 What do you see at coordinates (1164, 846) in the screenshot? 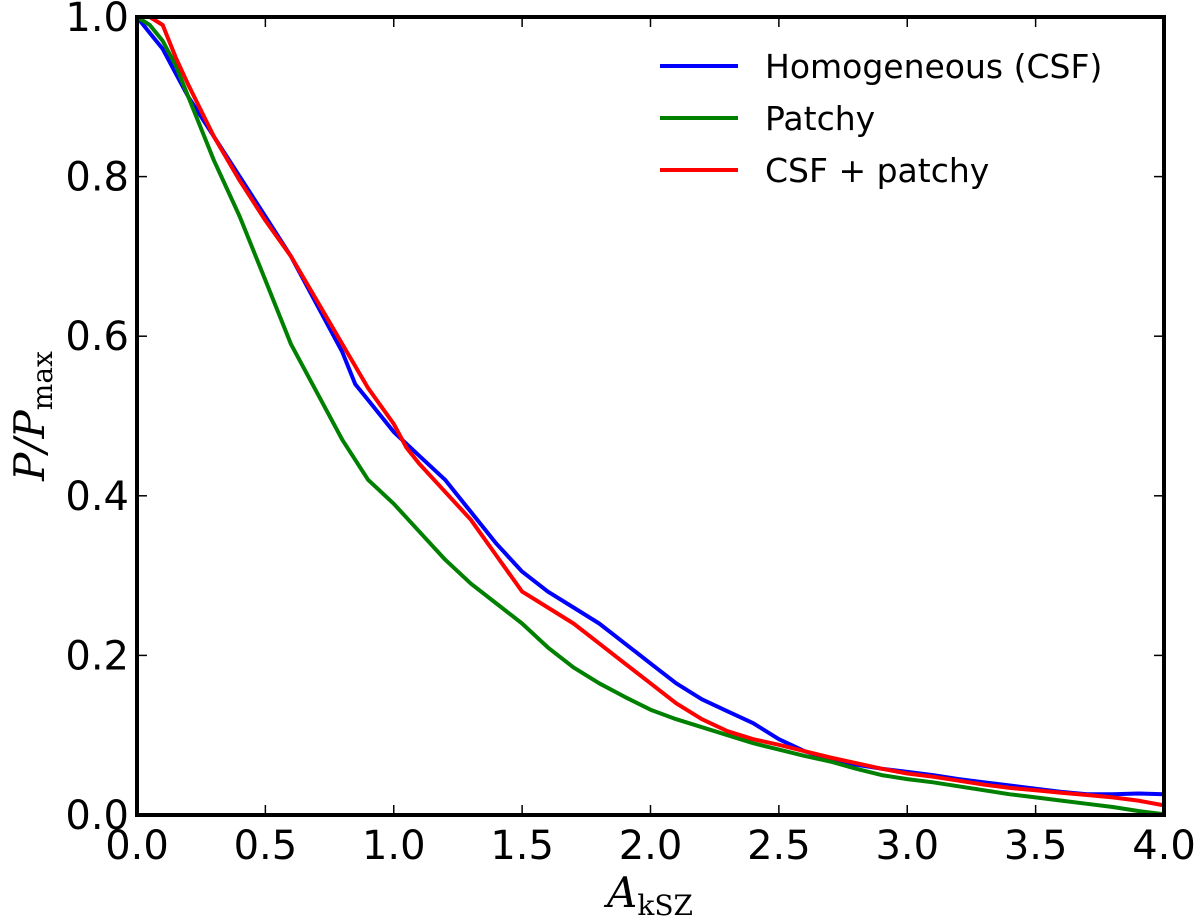
I see `x-tick-label: 4.0` at bounding box center [1164, 846].